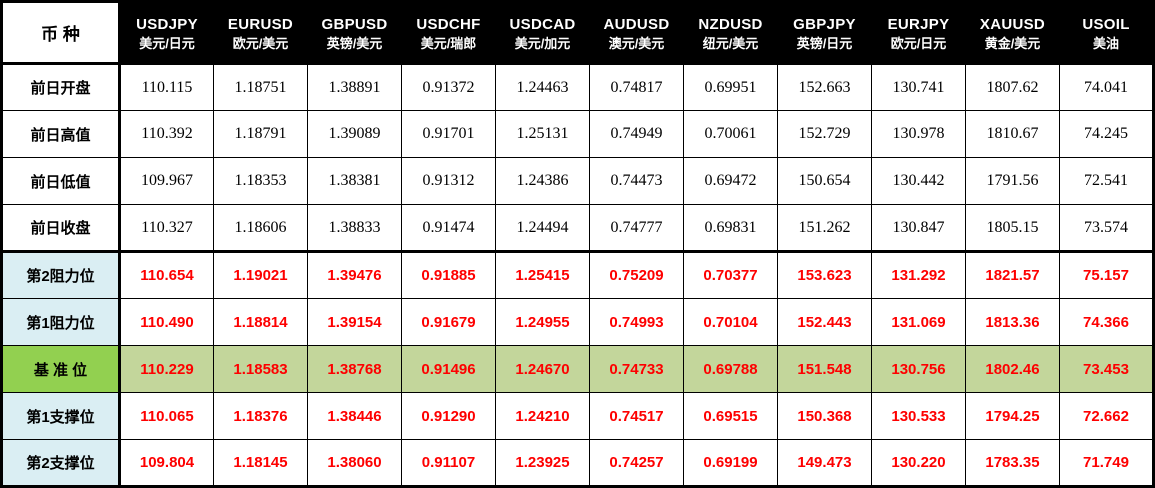  What do you see at coordinates (636, 43) in the screenshot?
I see `pair-name-cn: 澳元/美元` at bounding box center [636, 43].